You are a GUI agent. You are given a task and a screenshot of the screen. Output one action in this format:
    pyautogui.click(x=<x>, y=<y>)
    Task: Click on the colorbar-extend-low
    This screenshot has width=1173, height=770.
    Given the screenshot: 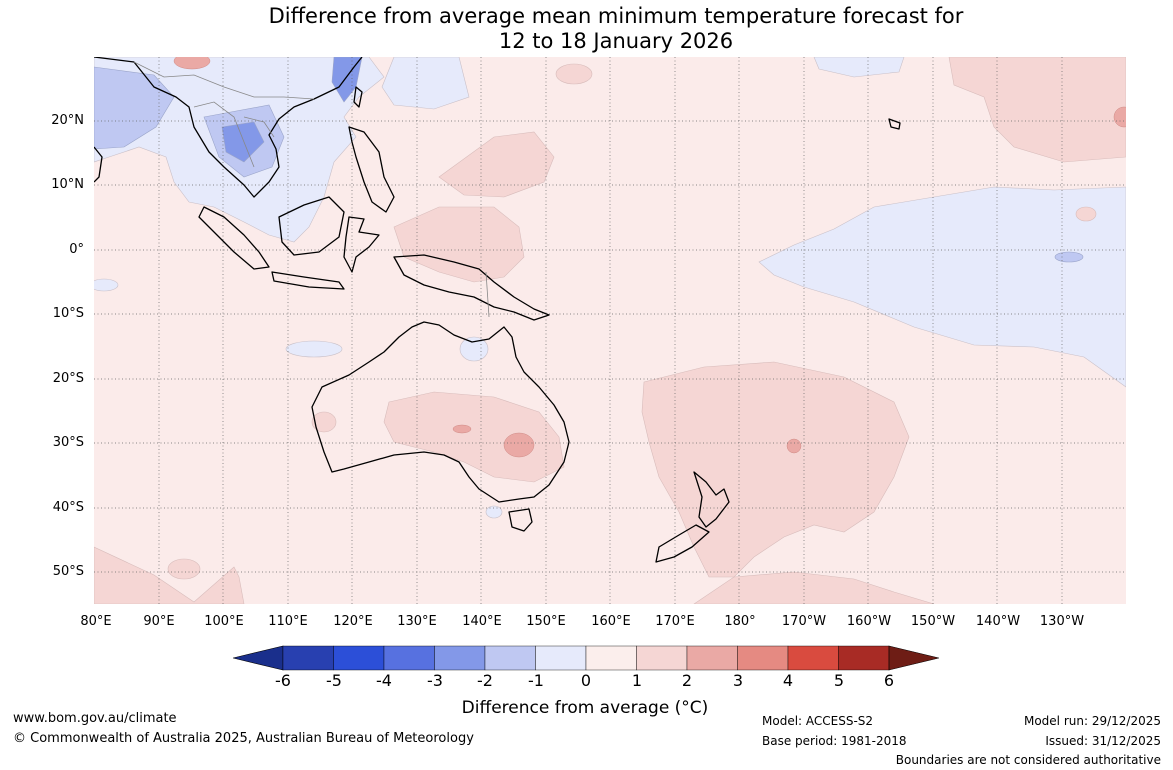 What is the action you would take?
    pyautogui.click(x=258, y=658)
    